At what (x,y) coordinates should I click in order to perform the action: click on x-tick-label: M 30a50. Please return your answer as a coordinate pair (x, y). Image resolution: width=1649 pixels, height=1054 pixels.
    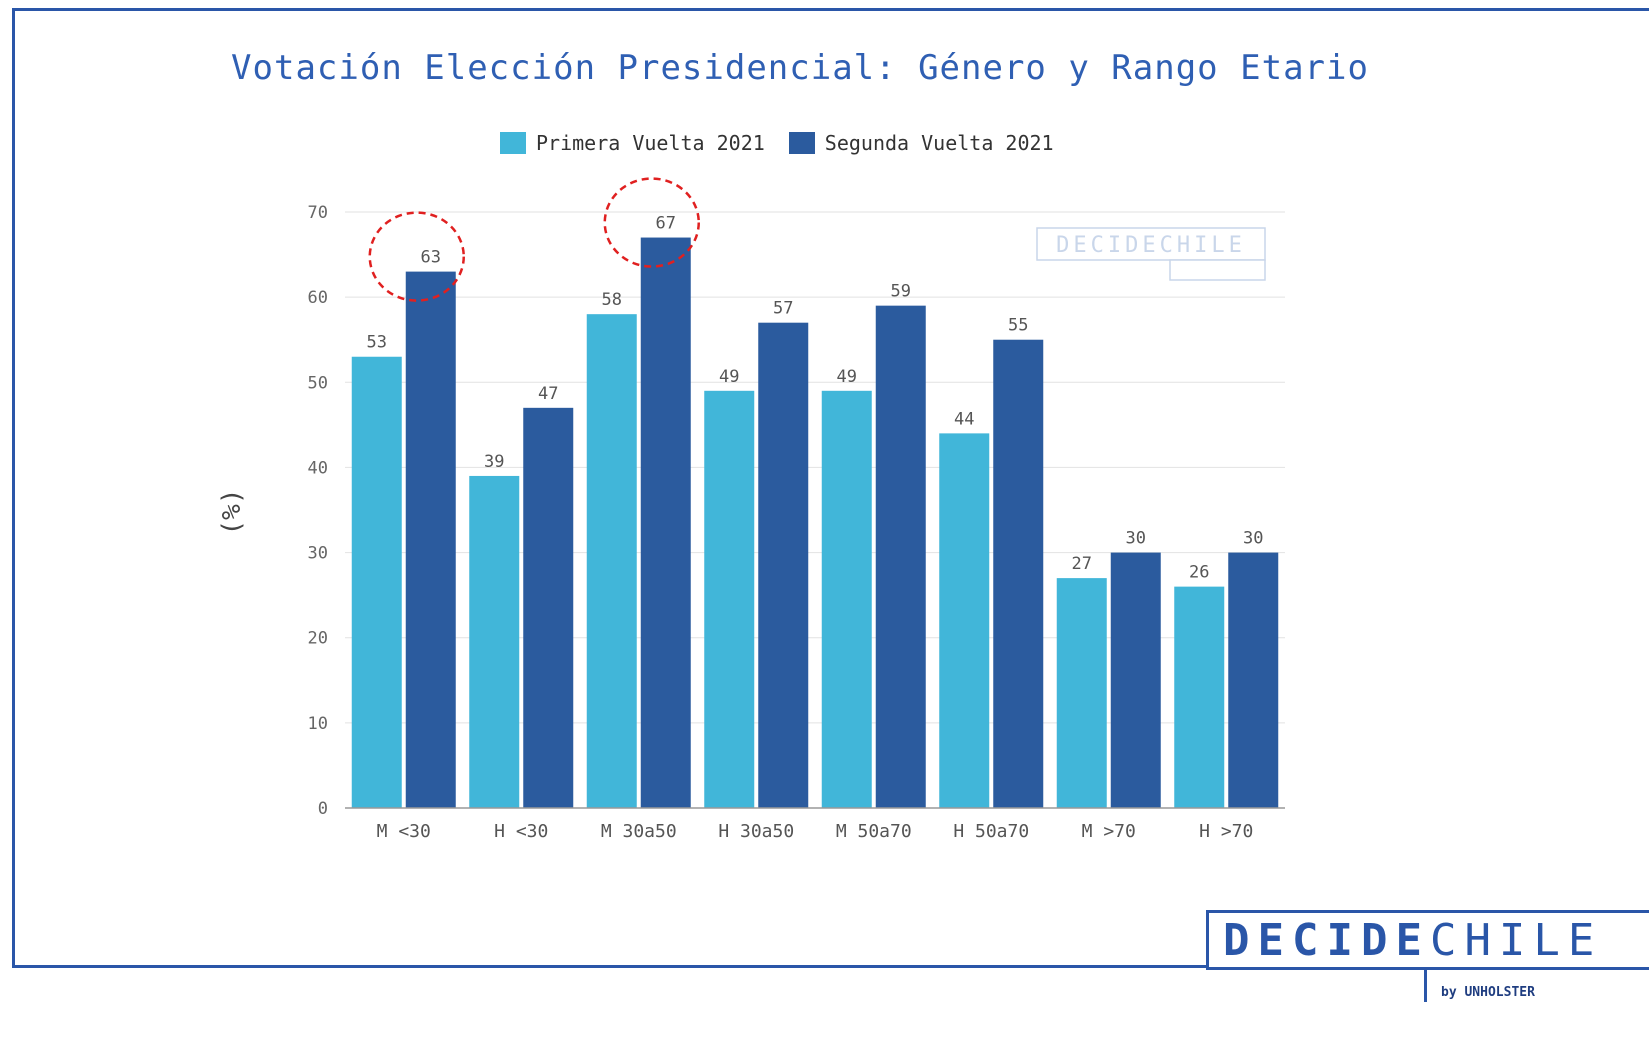
    Looking at the image, I should click on (639, 831).